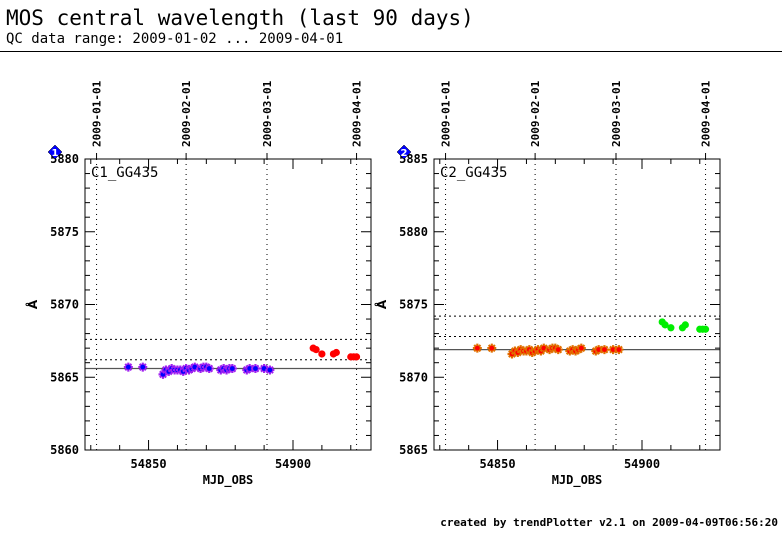 The height and width of the screenshot is (542, 782). What do you see at coordinates (240, 18) in the screenshot?
I see `page-title: MOS central wavelength (last 90 days)` at bounding box center [240, 18].